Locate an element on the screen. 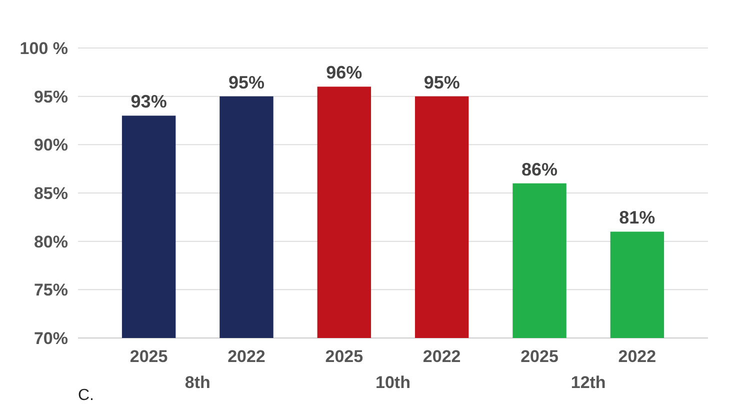  data-label: 96% is located at coordinates (344, 72).